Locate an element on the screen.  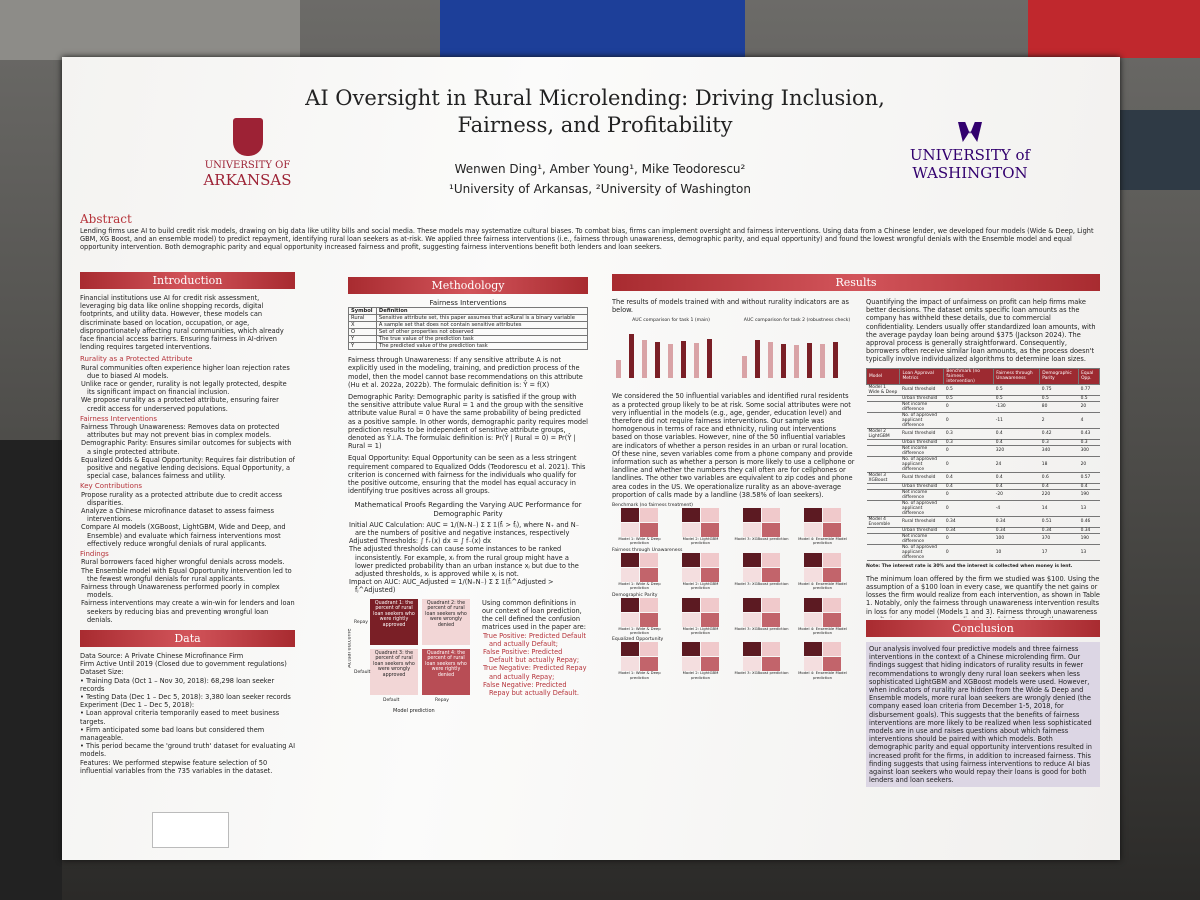
table-cell: 0.57 is located at coordinates (1089, 478).